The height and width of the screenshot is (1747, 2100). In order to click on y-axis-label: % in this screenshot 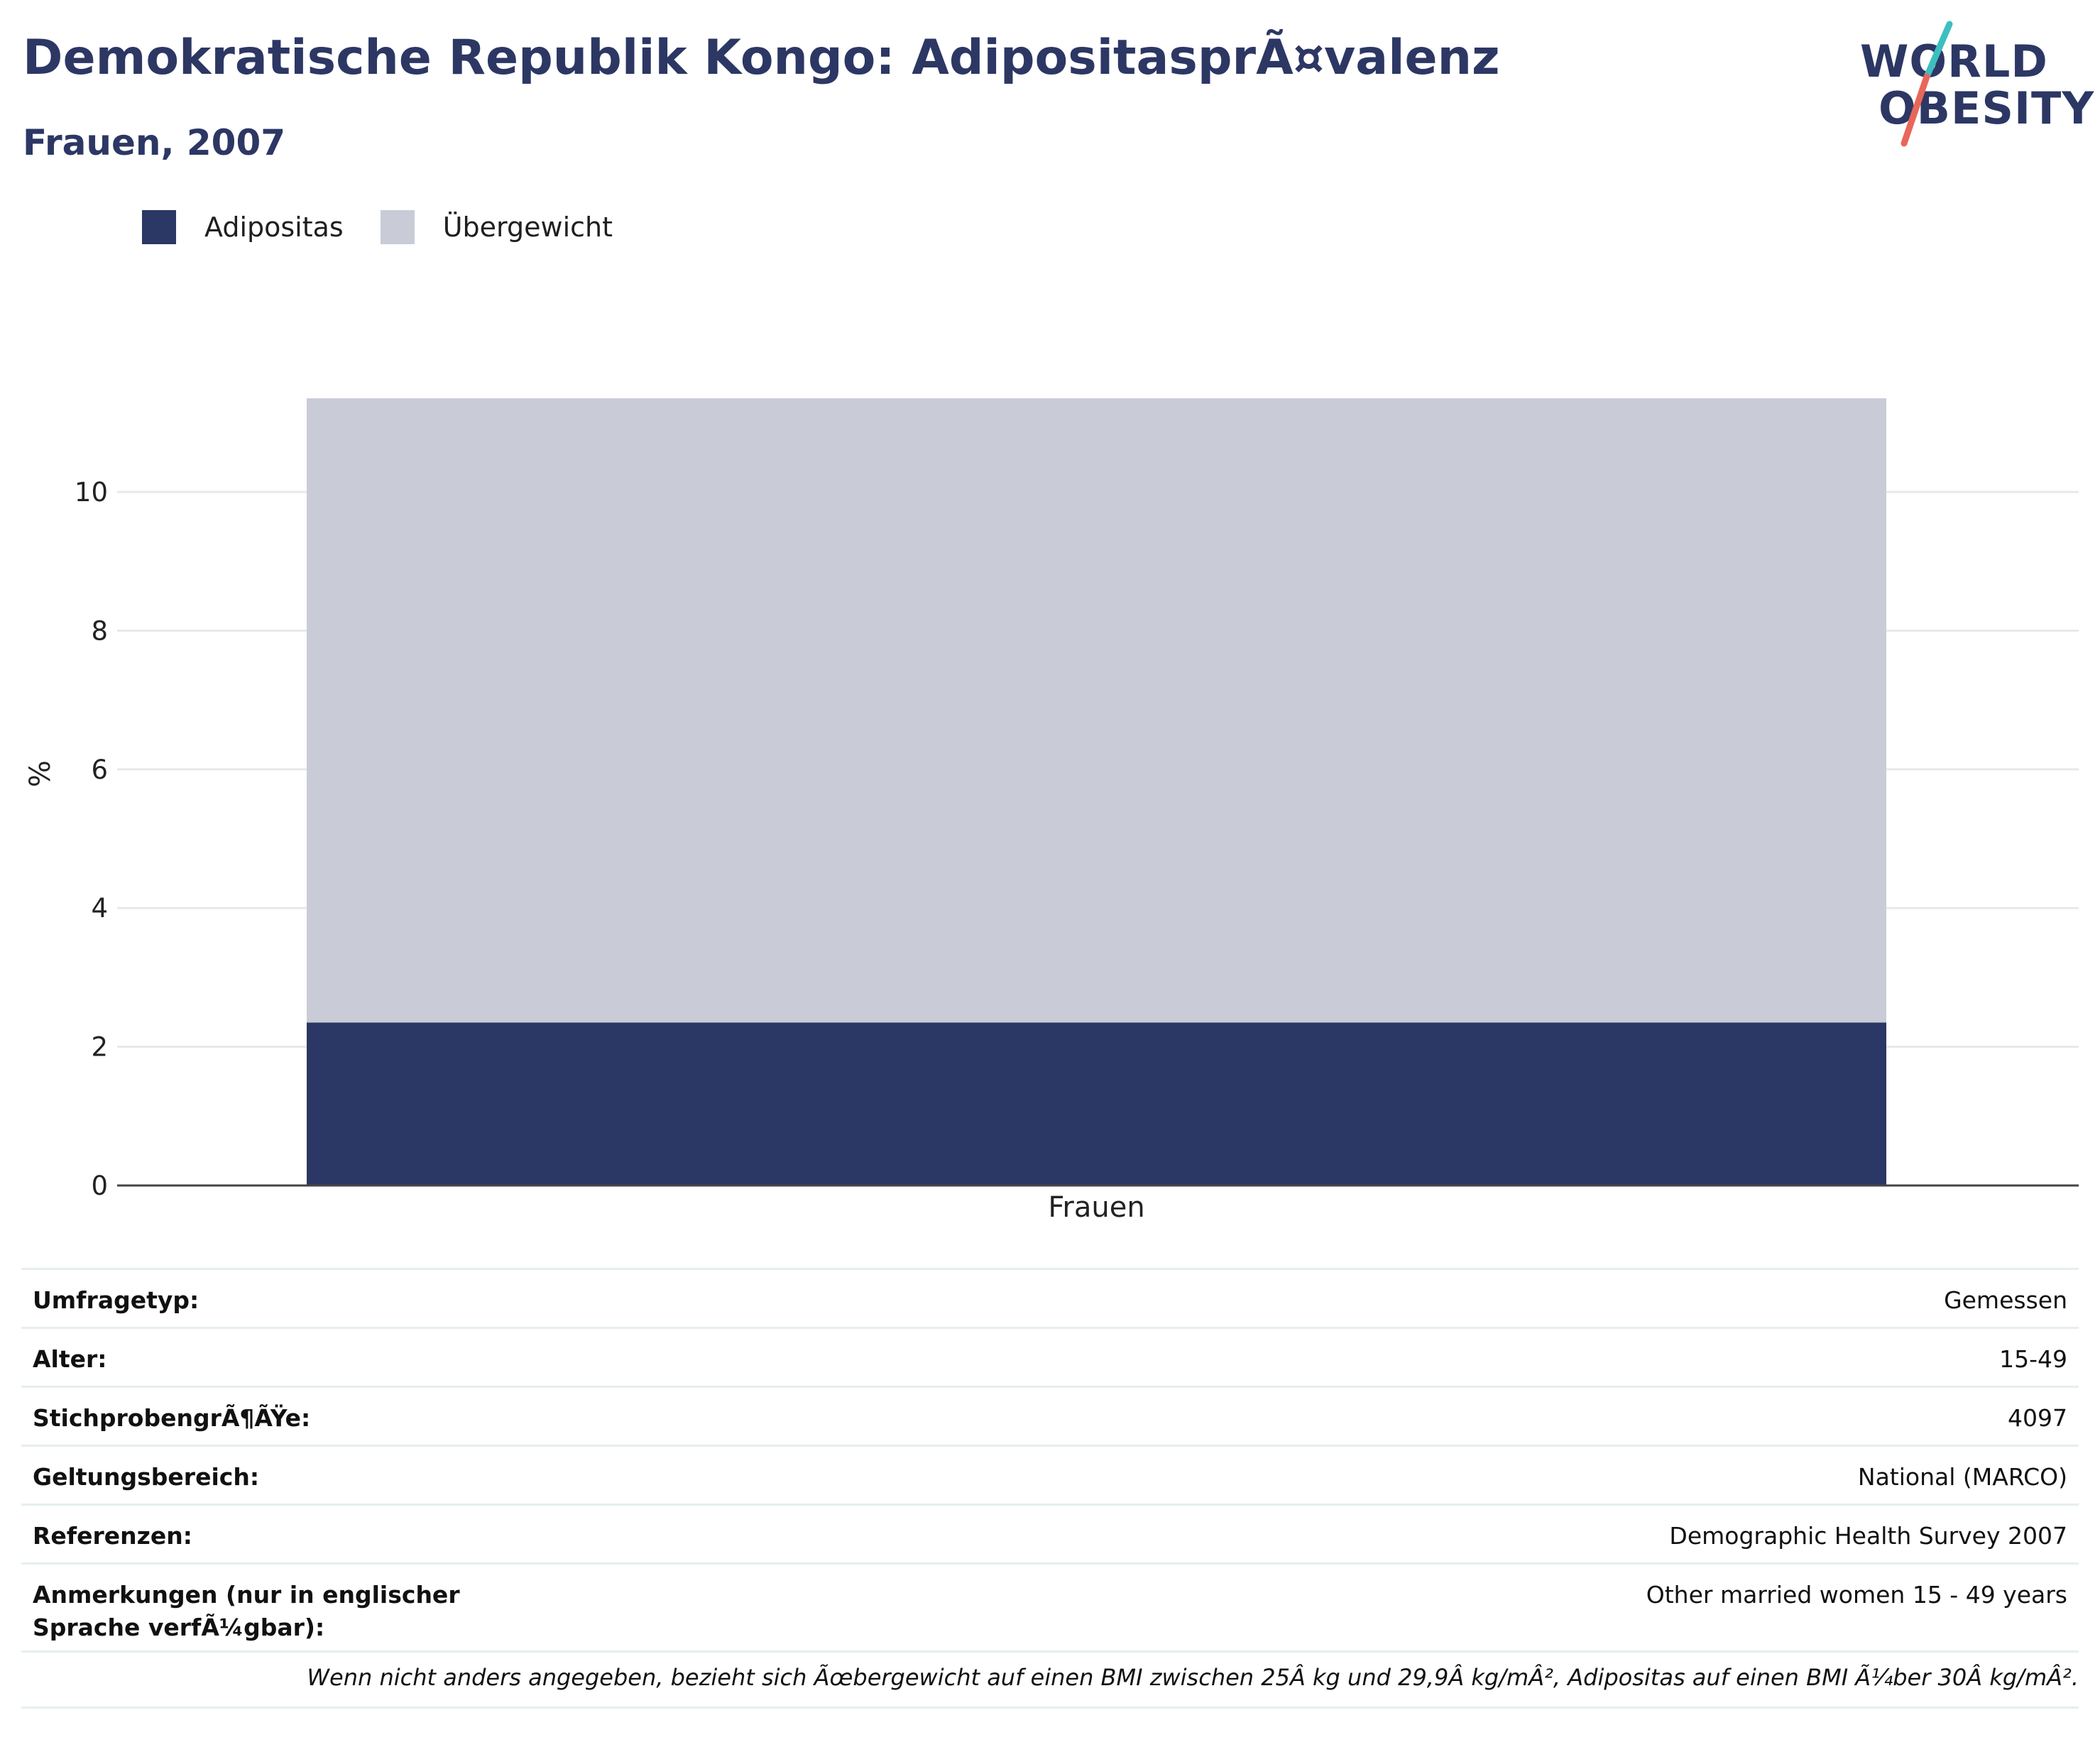, I will do `click(40, 773)`.